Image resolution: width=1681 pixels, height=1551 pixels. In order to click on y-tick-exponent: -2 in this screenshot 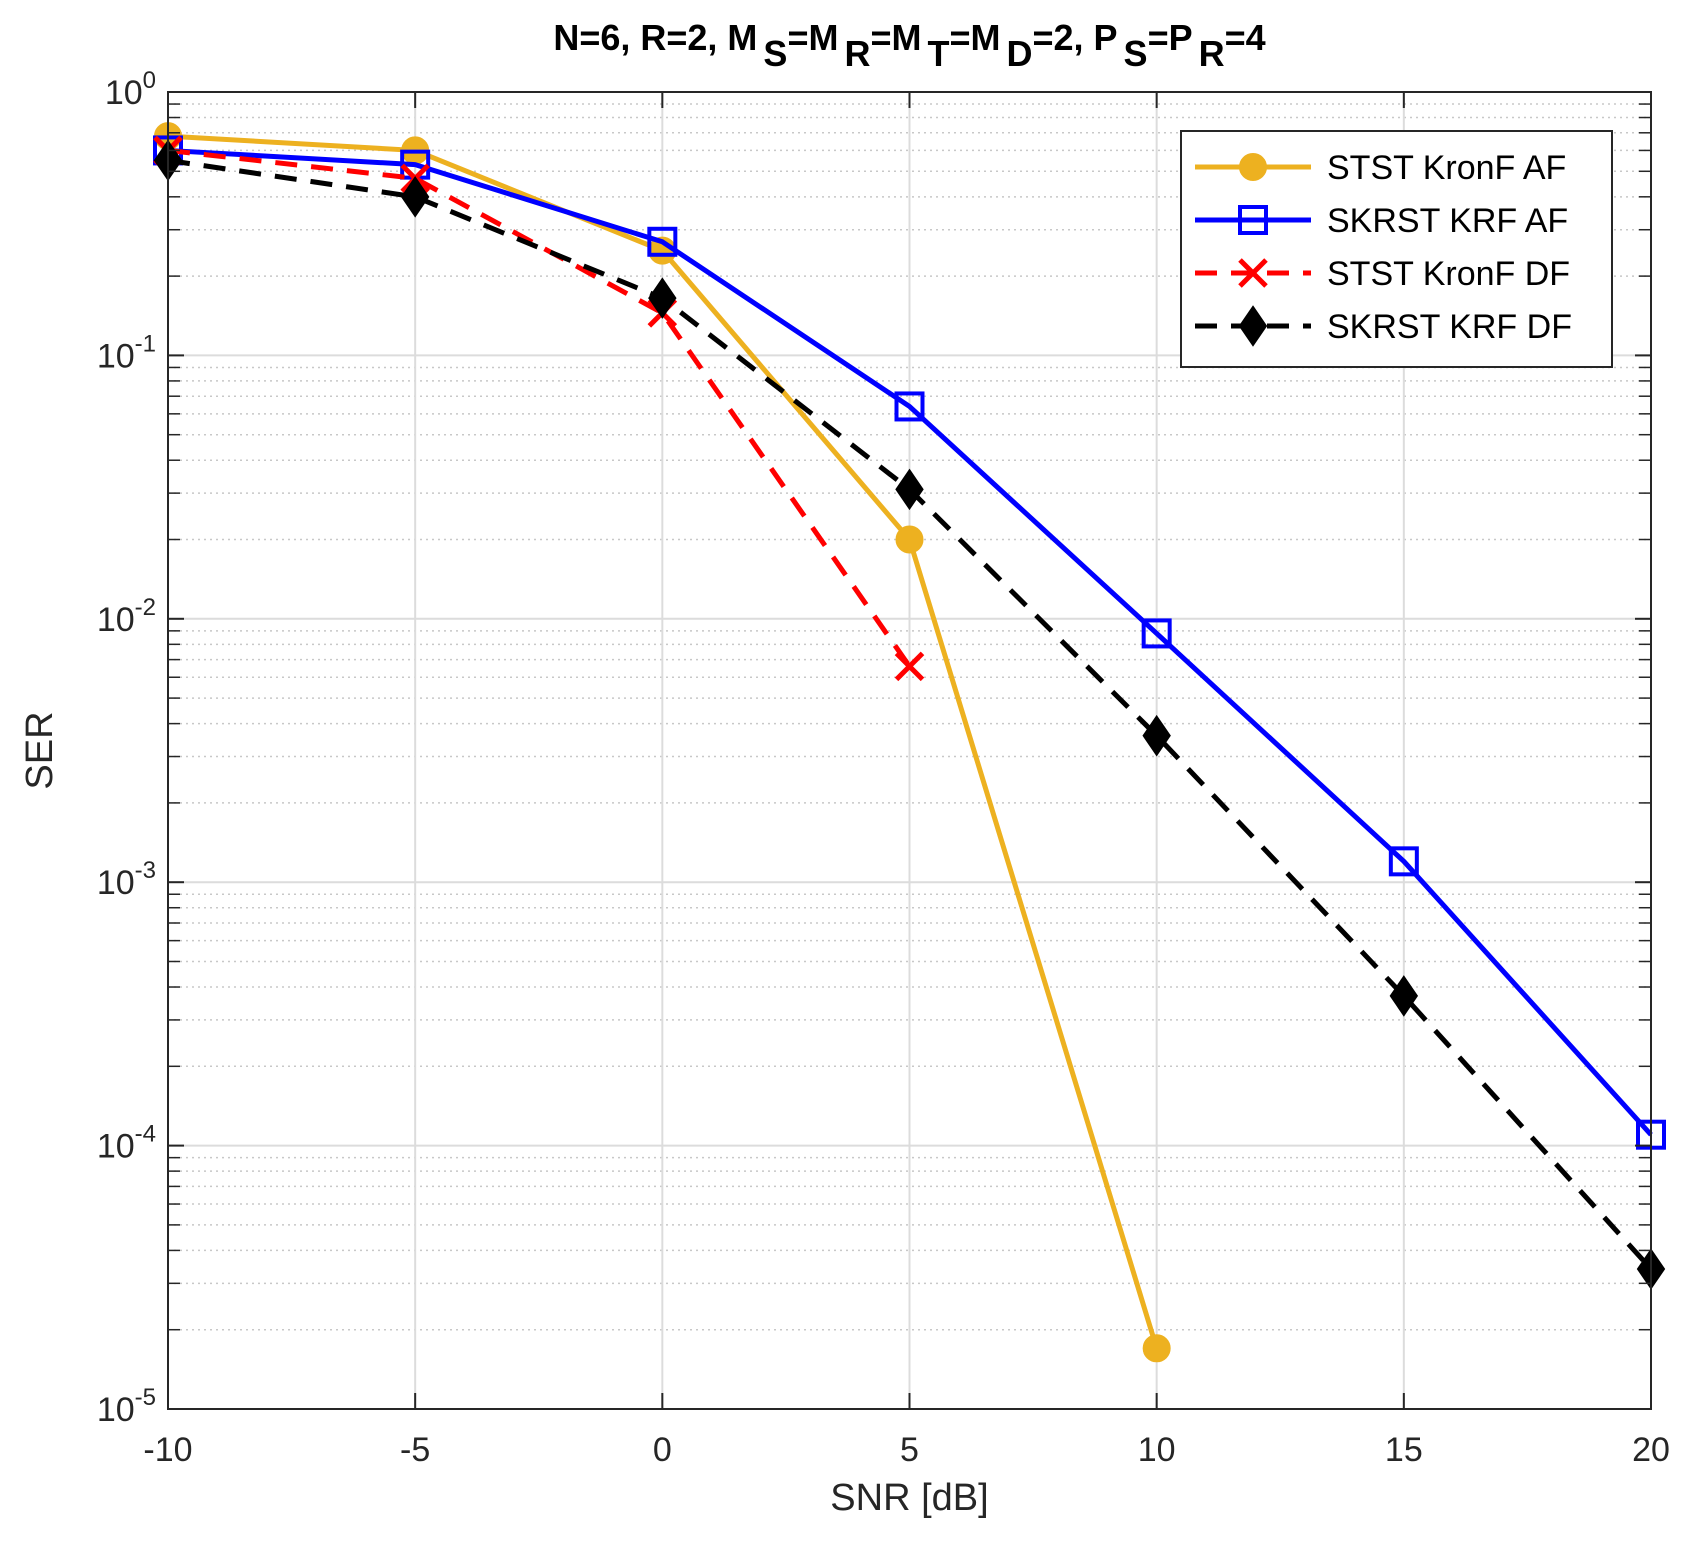, I will do `click(145, 607)`.